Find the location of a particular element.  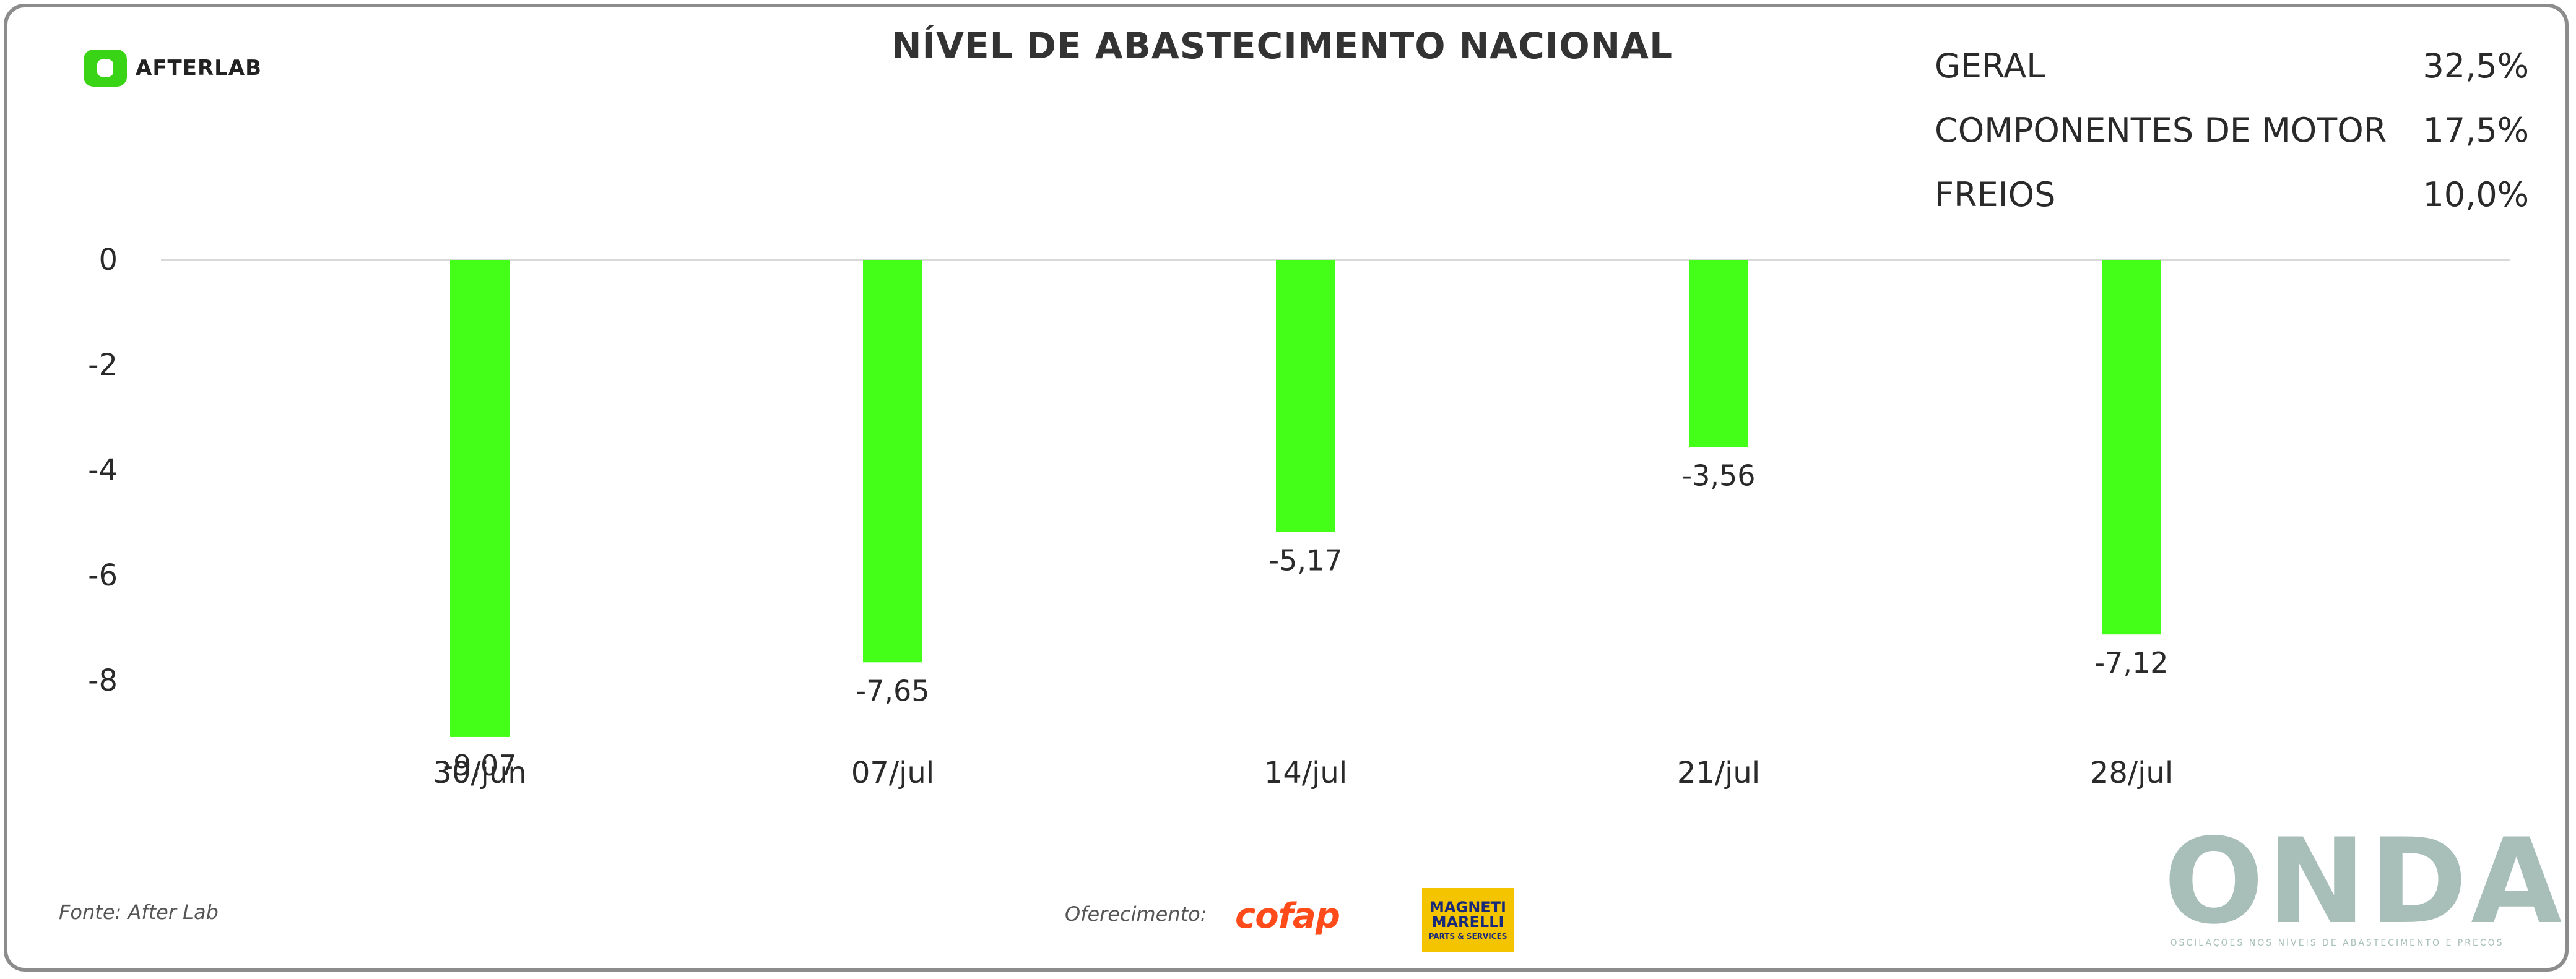

magneti-marelli-logo: MAGNETI MARELLI PARTS & SERVICES is located at coordinates (1468, 920).